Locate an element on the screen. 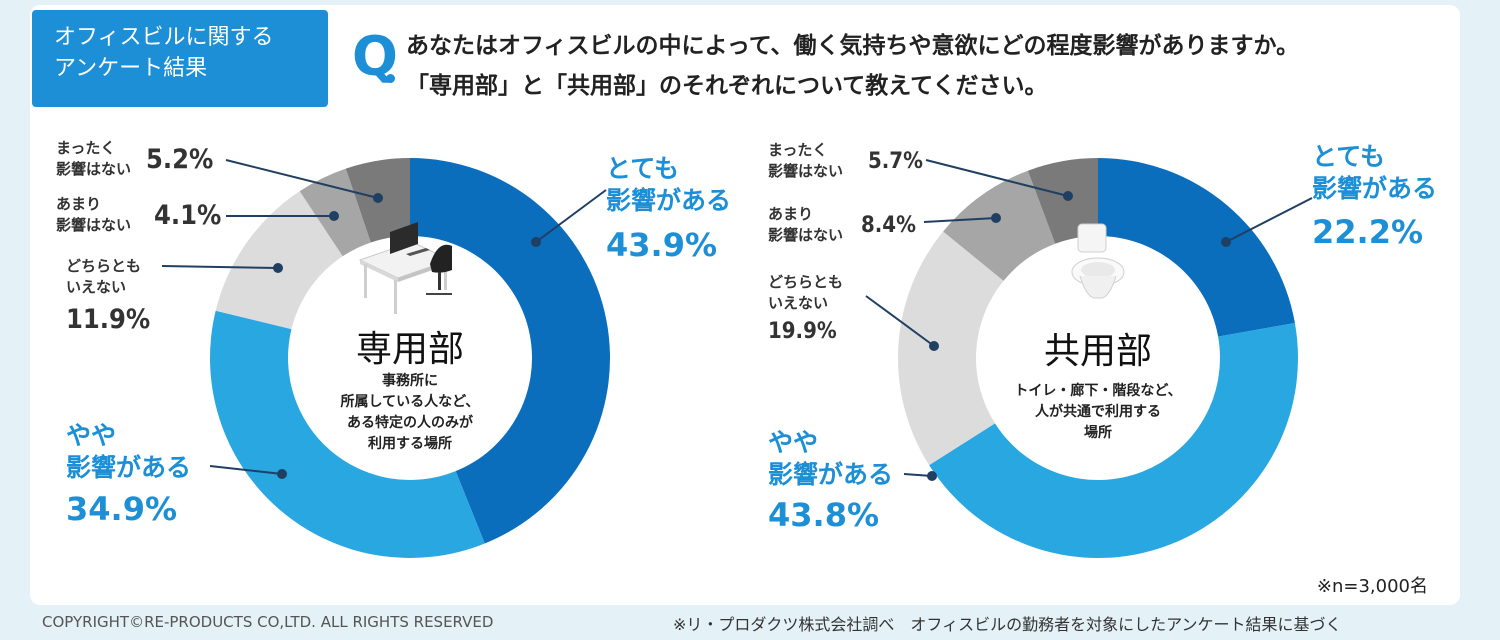 The height and width of the screenshot is (640, 1500). slice-label-very-shared: とても 影響がある is located at coordinates (1375, 172).